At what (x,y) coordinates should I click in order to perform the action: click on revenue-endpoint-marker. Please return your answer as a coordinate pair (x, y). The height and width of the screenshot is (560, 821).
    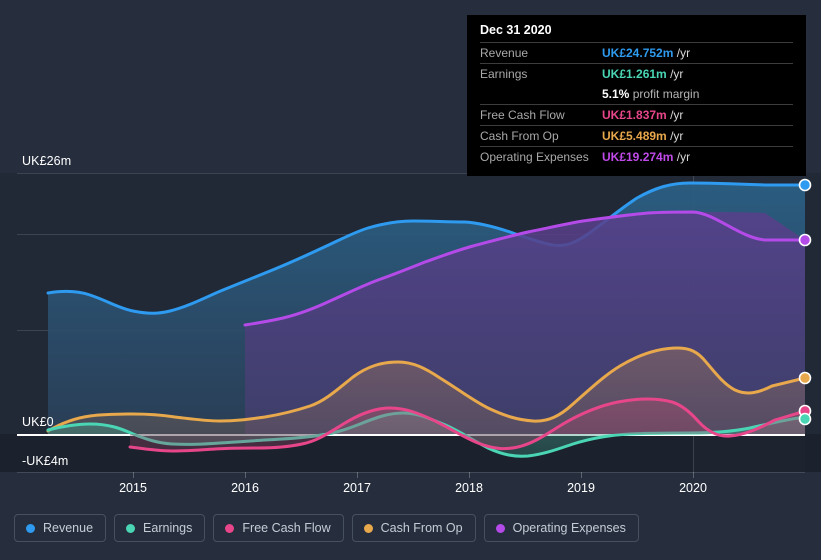
    Looking at the image, I should click on (805, 185).